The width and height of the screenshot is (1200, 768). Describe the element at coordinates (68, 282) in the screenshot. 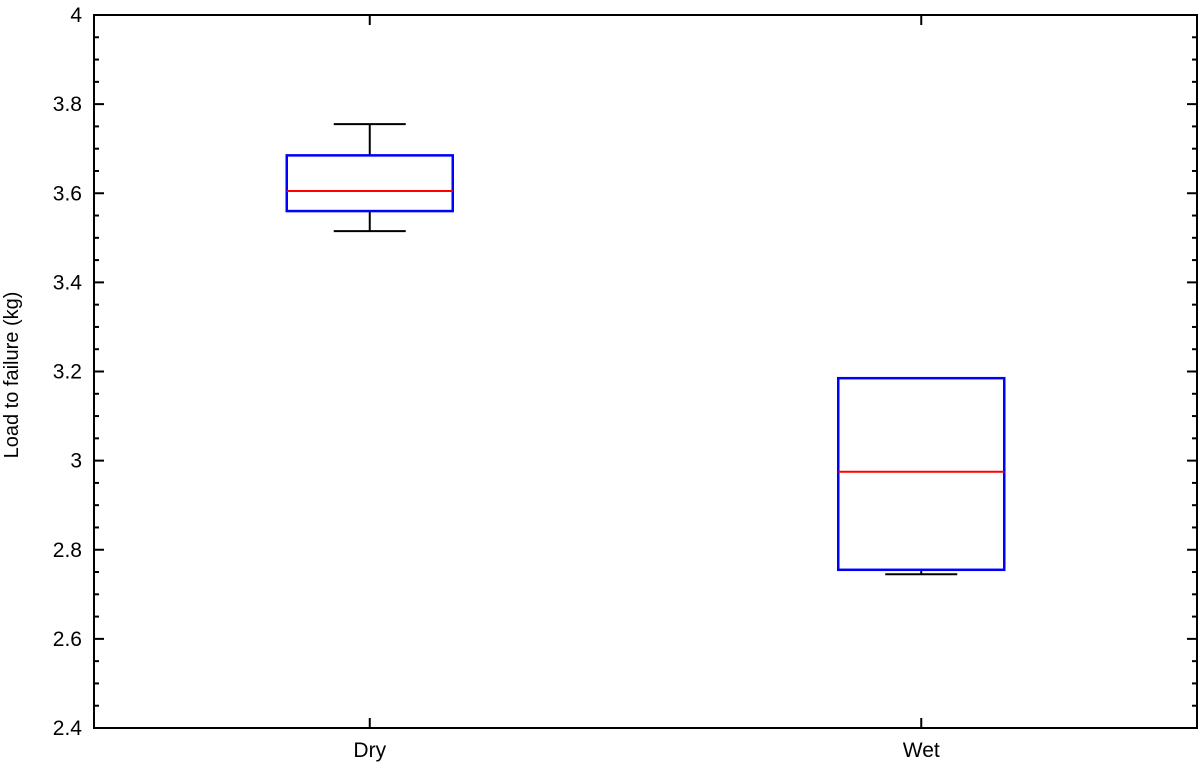

I see `y-tick-label: 3.4` at that location.